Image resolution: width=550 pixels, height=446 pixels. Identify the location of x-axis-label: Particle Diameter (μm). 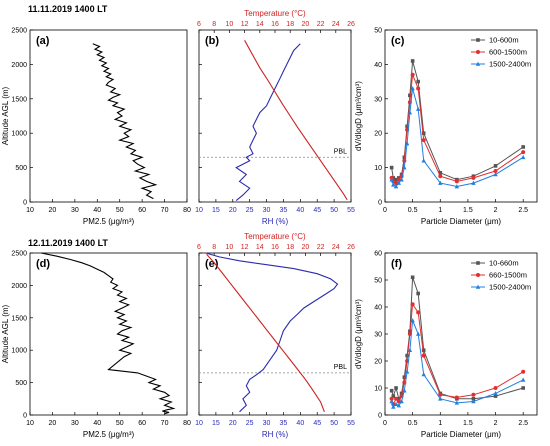
(461, 221).